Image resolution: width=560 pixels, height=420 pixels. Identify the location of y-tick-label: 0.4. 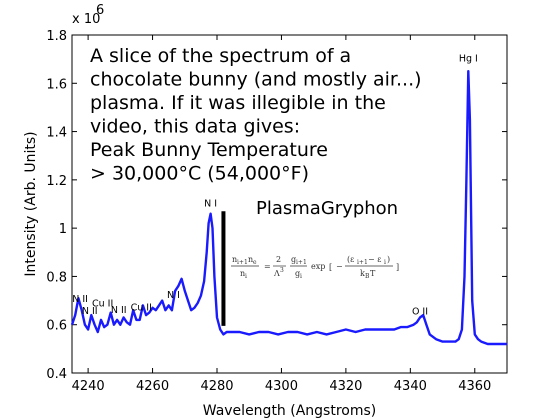
(56, 374).